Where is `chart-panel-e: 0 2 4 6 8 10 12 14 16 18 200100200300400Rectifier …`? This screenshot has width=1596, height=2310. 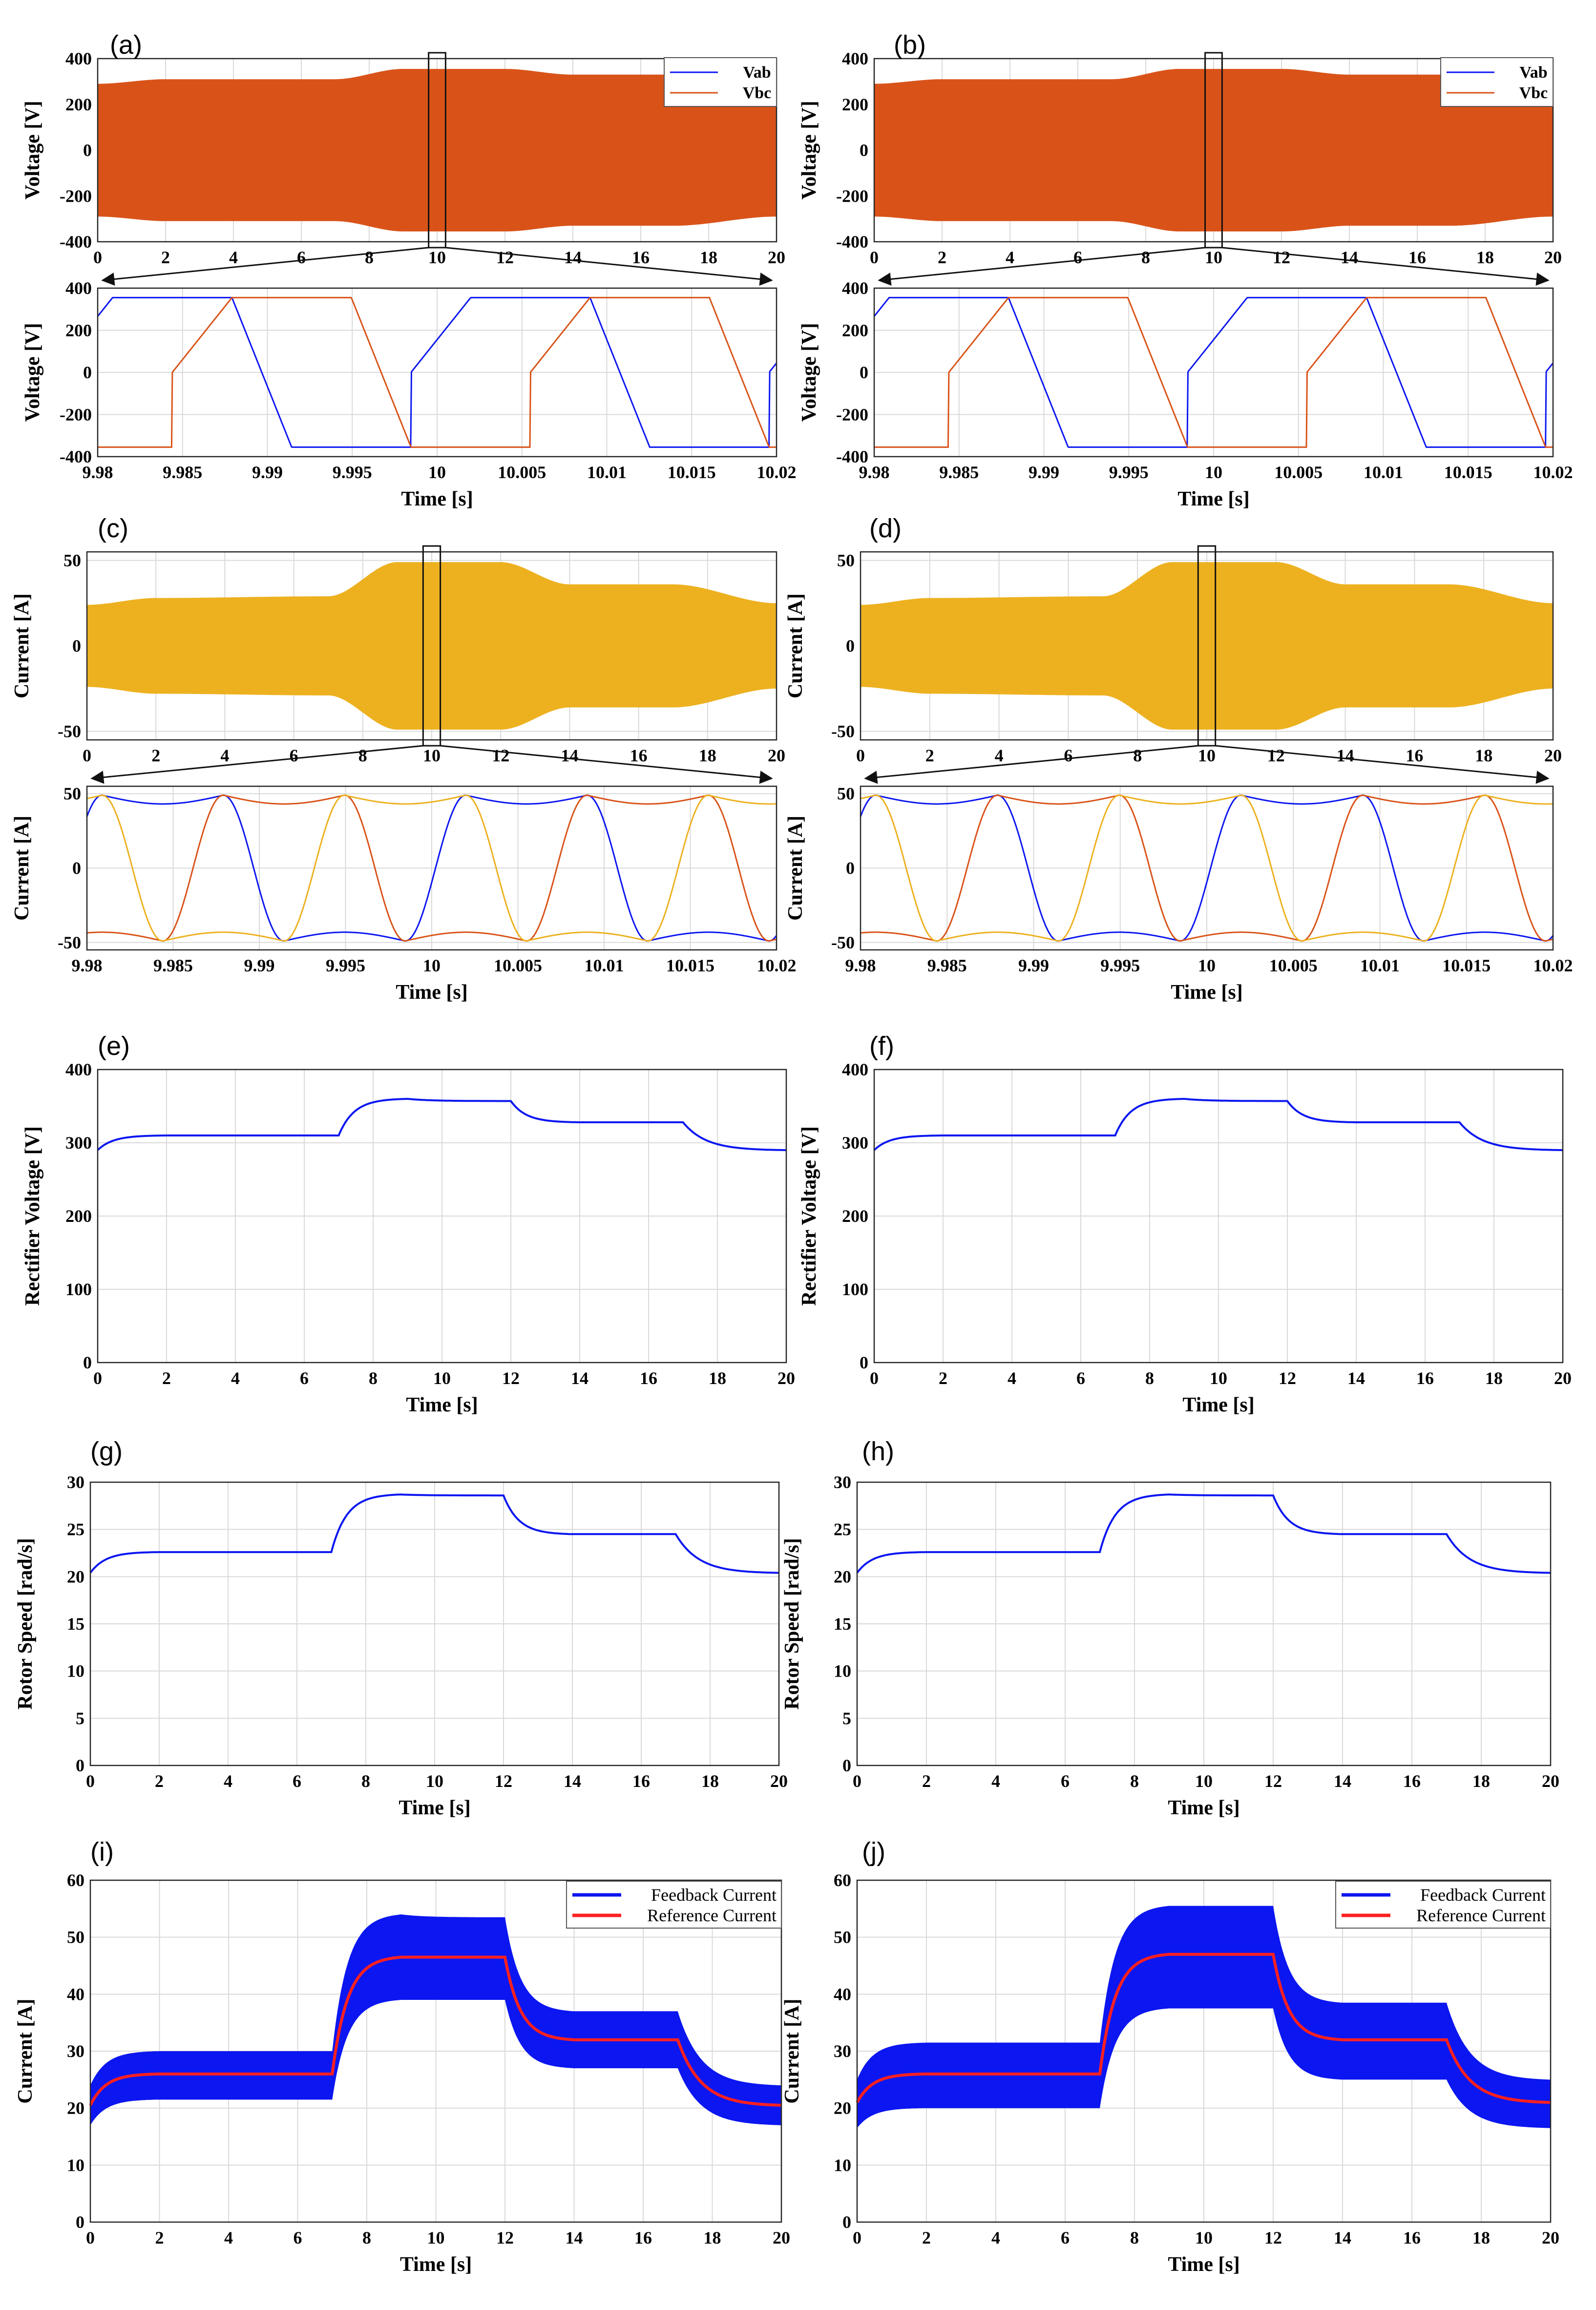
chart-panel-e: 0 2 4 6 8 10 12 14 16 18 200100200300400Rectifier … is located at coordinates (408, 1223).